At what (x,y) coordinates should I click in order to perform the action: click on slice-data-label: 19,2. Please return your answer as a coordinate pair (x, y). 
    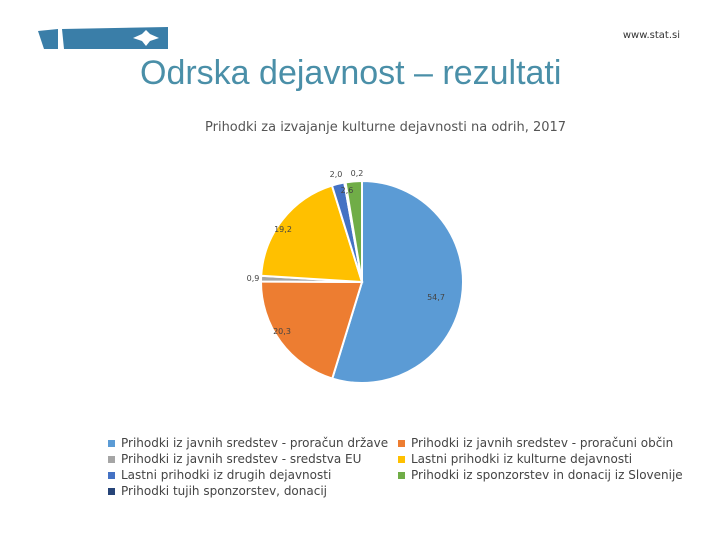
    Looking at the image, I should click on (283, 229).